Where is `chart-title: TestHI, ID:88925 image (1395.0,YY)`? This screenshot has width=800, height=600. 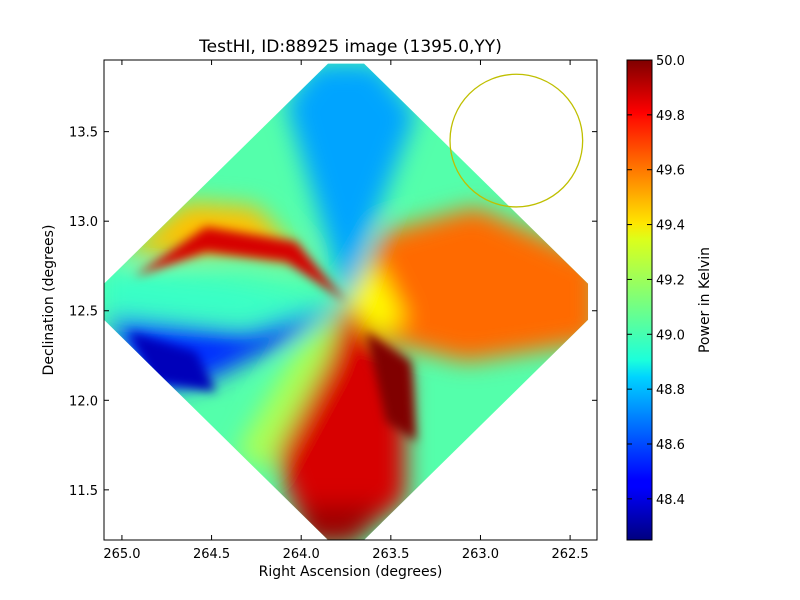 chart-title: TestHI, ID:88925 image (1395.0,YY) is located at coordinates (350, 47).